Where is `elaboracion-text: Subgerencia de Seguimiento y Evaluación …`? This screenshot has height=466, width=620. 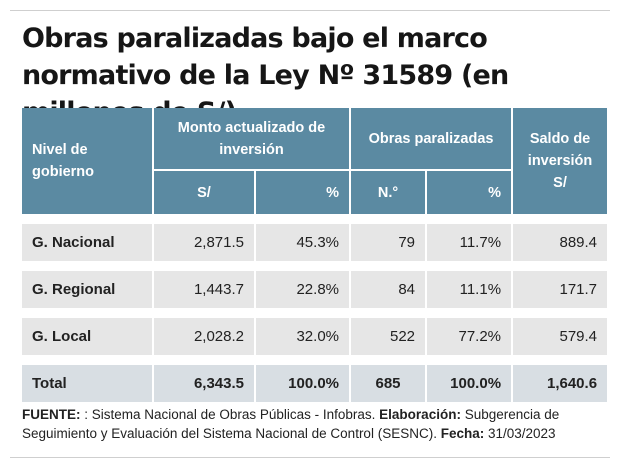 elaboracion-text: Subgerencia de Seguimiento y Evaluación … is located at coordinates (291, 424).